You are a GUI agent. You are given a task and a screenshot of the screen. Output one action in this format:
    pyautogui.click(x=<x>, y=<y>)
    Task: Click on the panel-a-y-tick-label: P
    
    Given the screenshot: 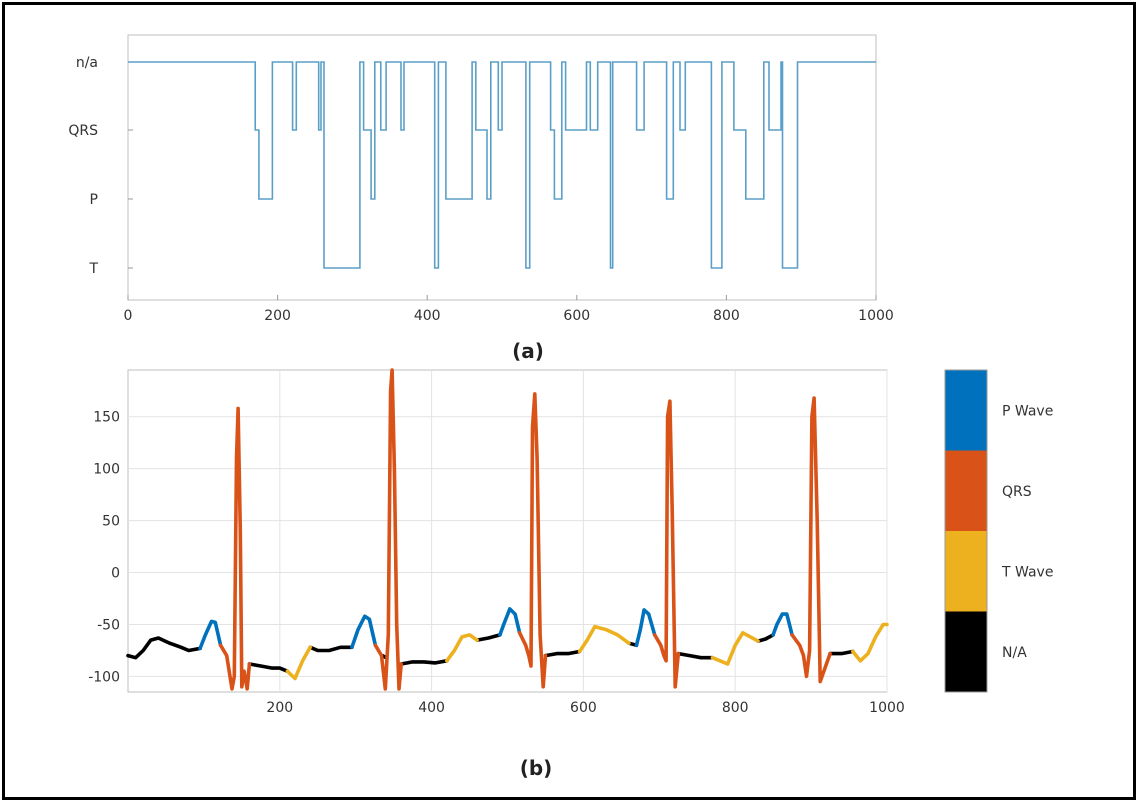 What is the action you would take?
    pyautogui.click(x=94, y=200)
    